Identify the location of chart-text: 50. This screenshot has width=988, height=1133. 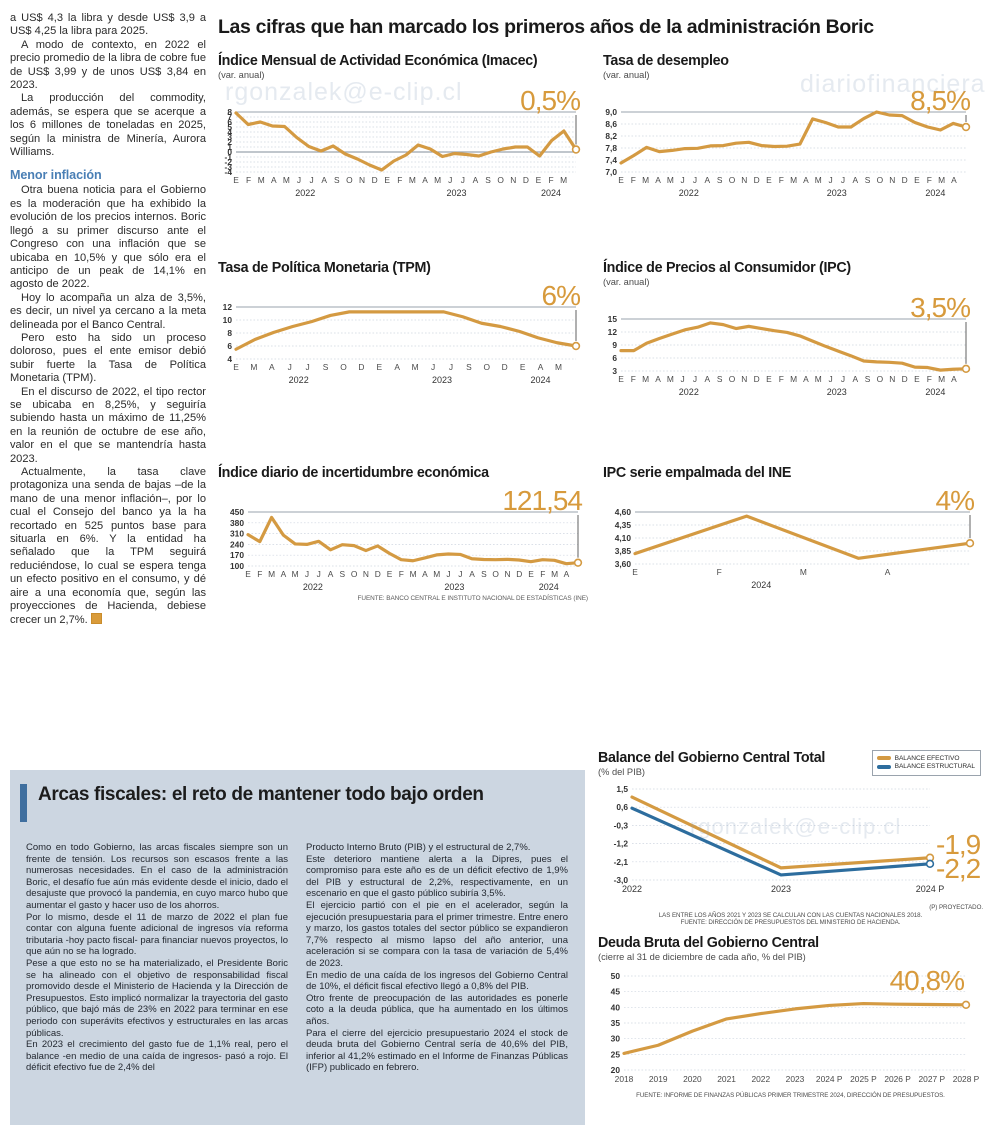
(616, 976).